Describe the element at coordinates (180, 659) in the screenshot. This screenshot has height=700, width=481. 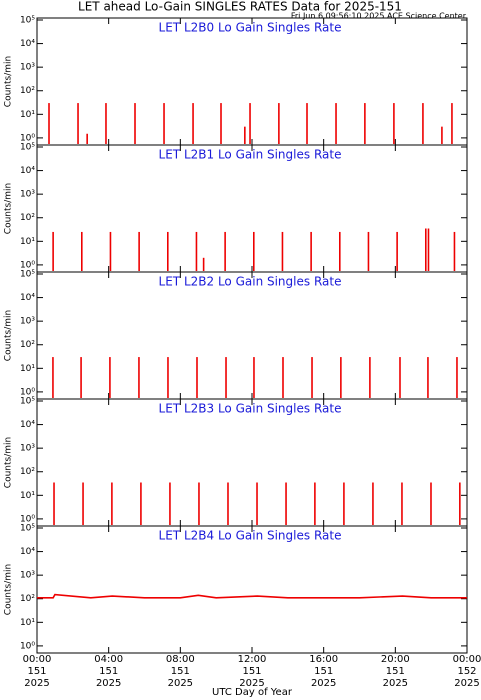
I see `x-tick-label: 08:00` at that location.